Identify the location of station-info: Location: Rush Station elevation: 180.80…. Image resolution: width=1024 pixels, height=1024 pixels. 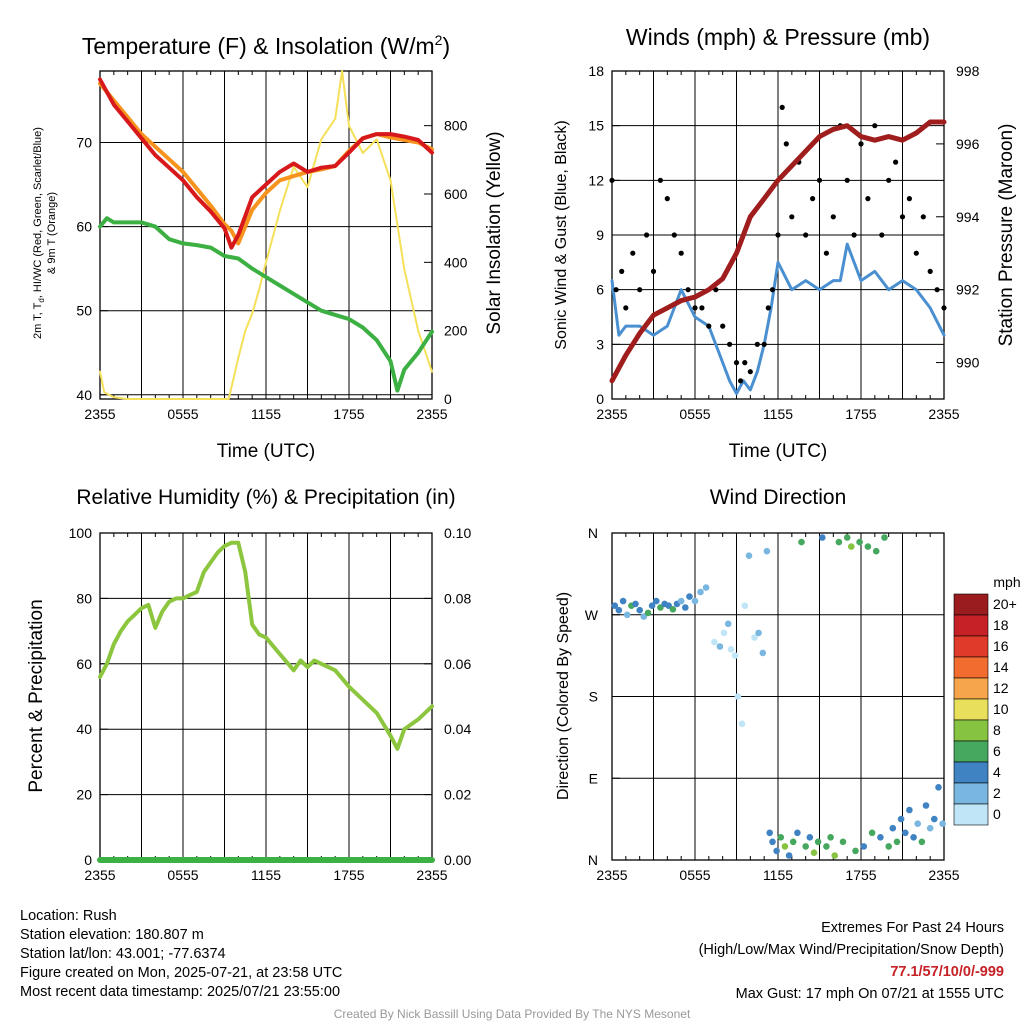
(181, 954).